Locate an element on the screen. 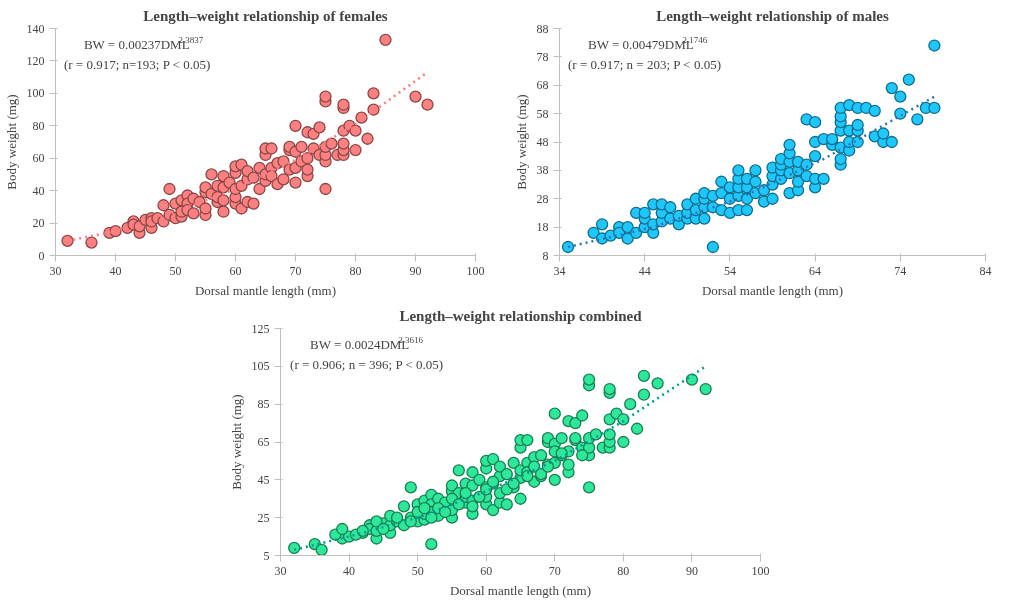  y-tick-label: 8 is located at coordinates (545, 255).